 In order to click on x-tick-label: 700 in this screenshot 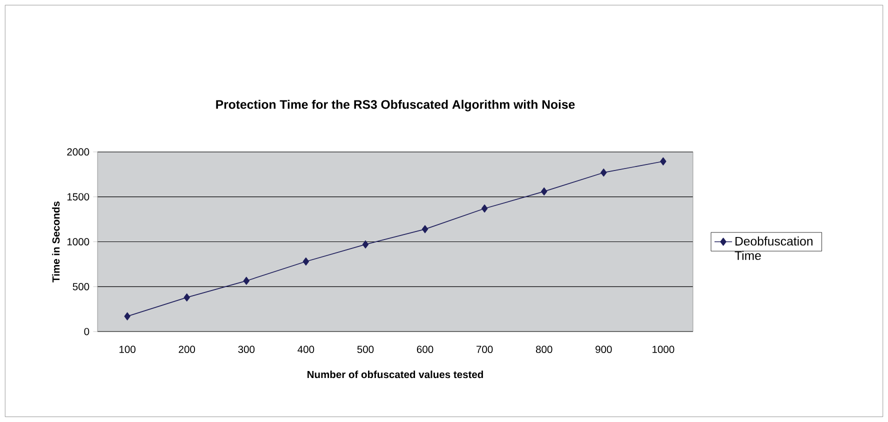, I will do `click(484, 350)`.